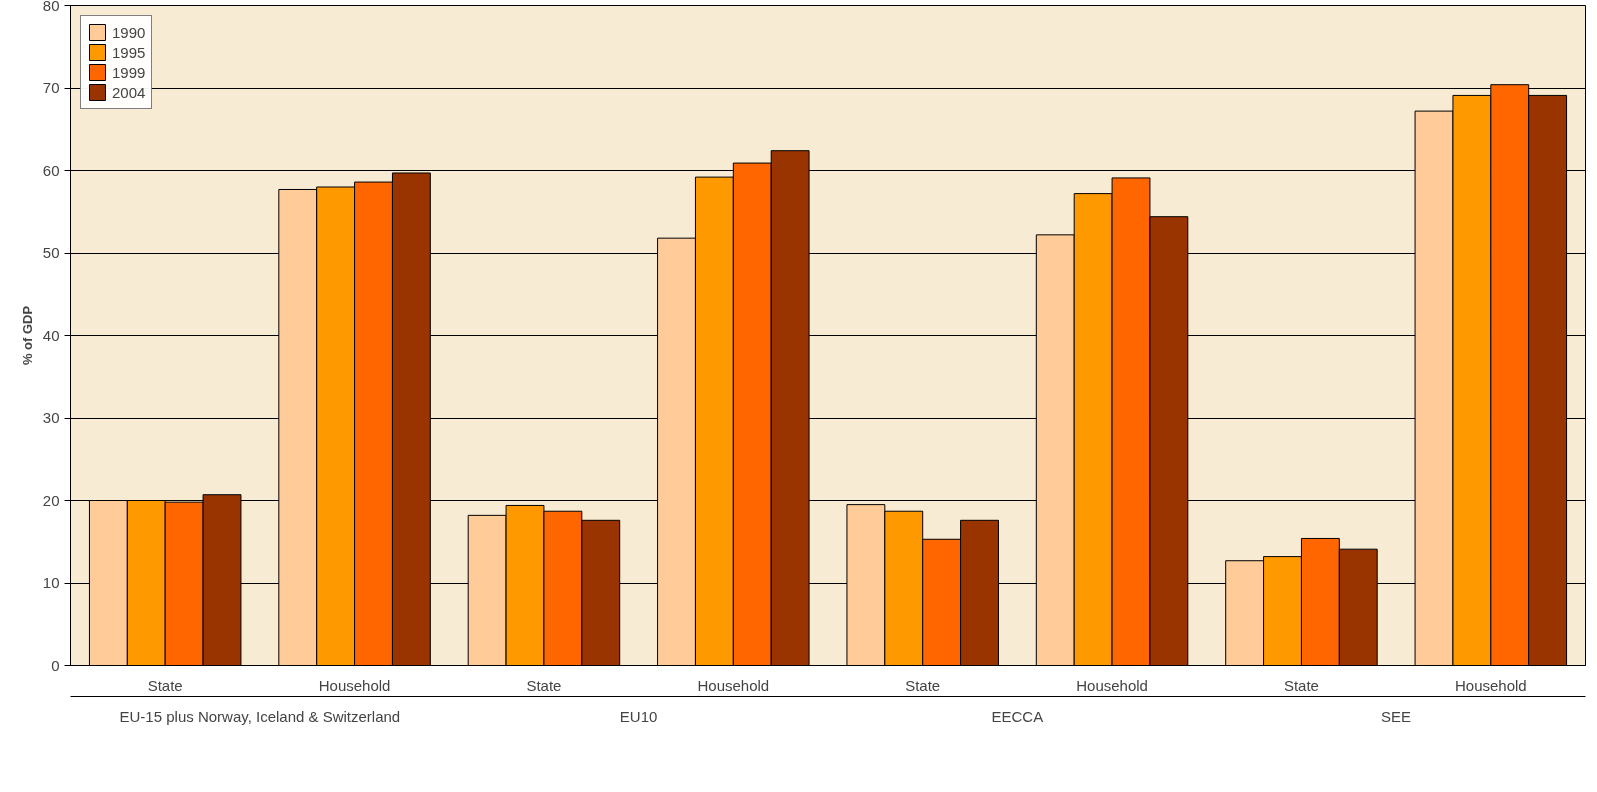  I want to click on y-tick-label: 0, so click(55, 665).